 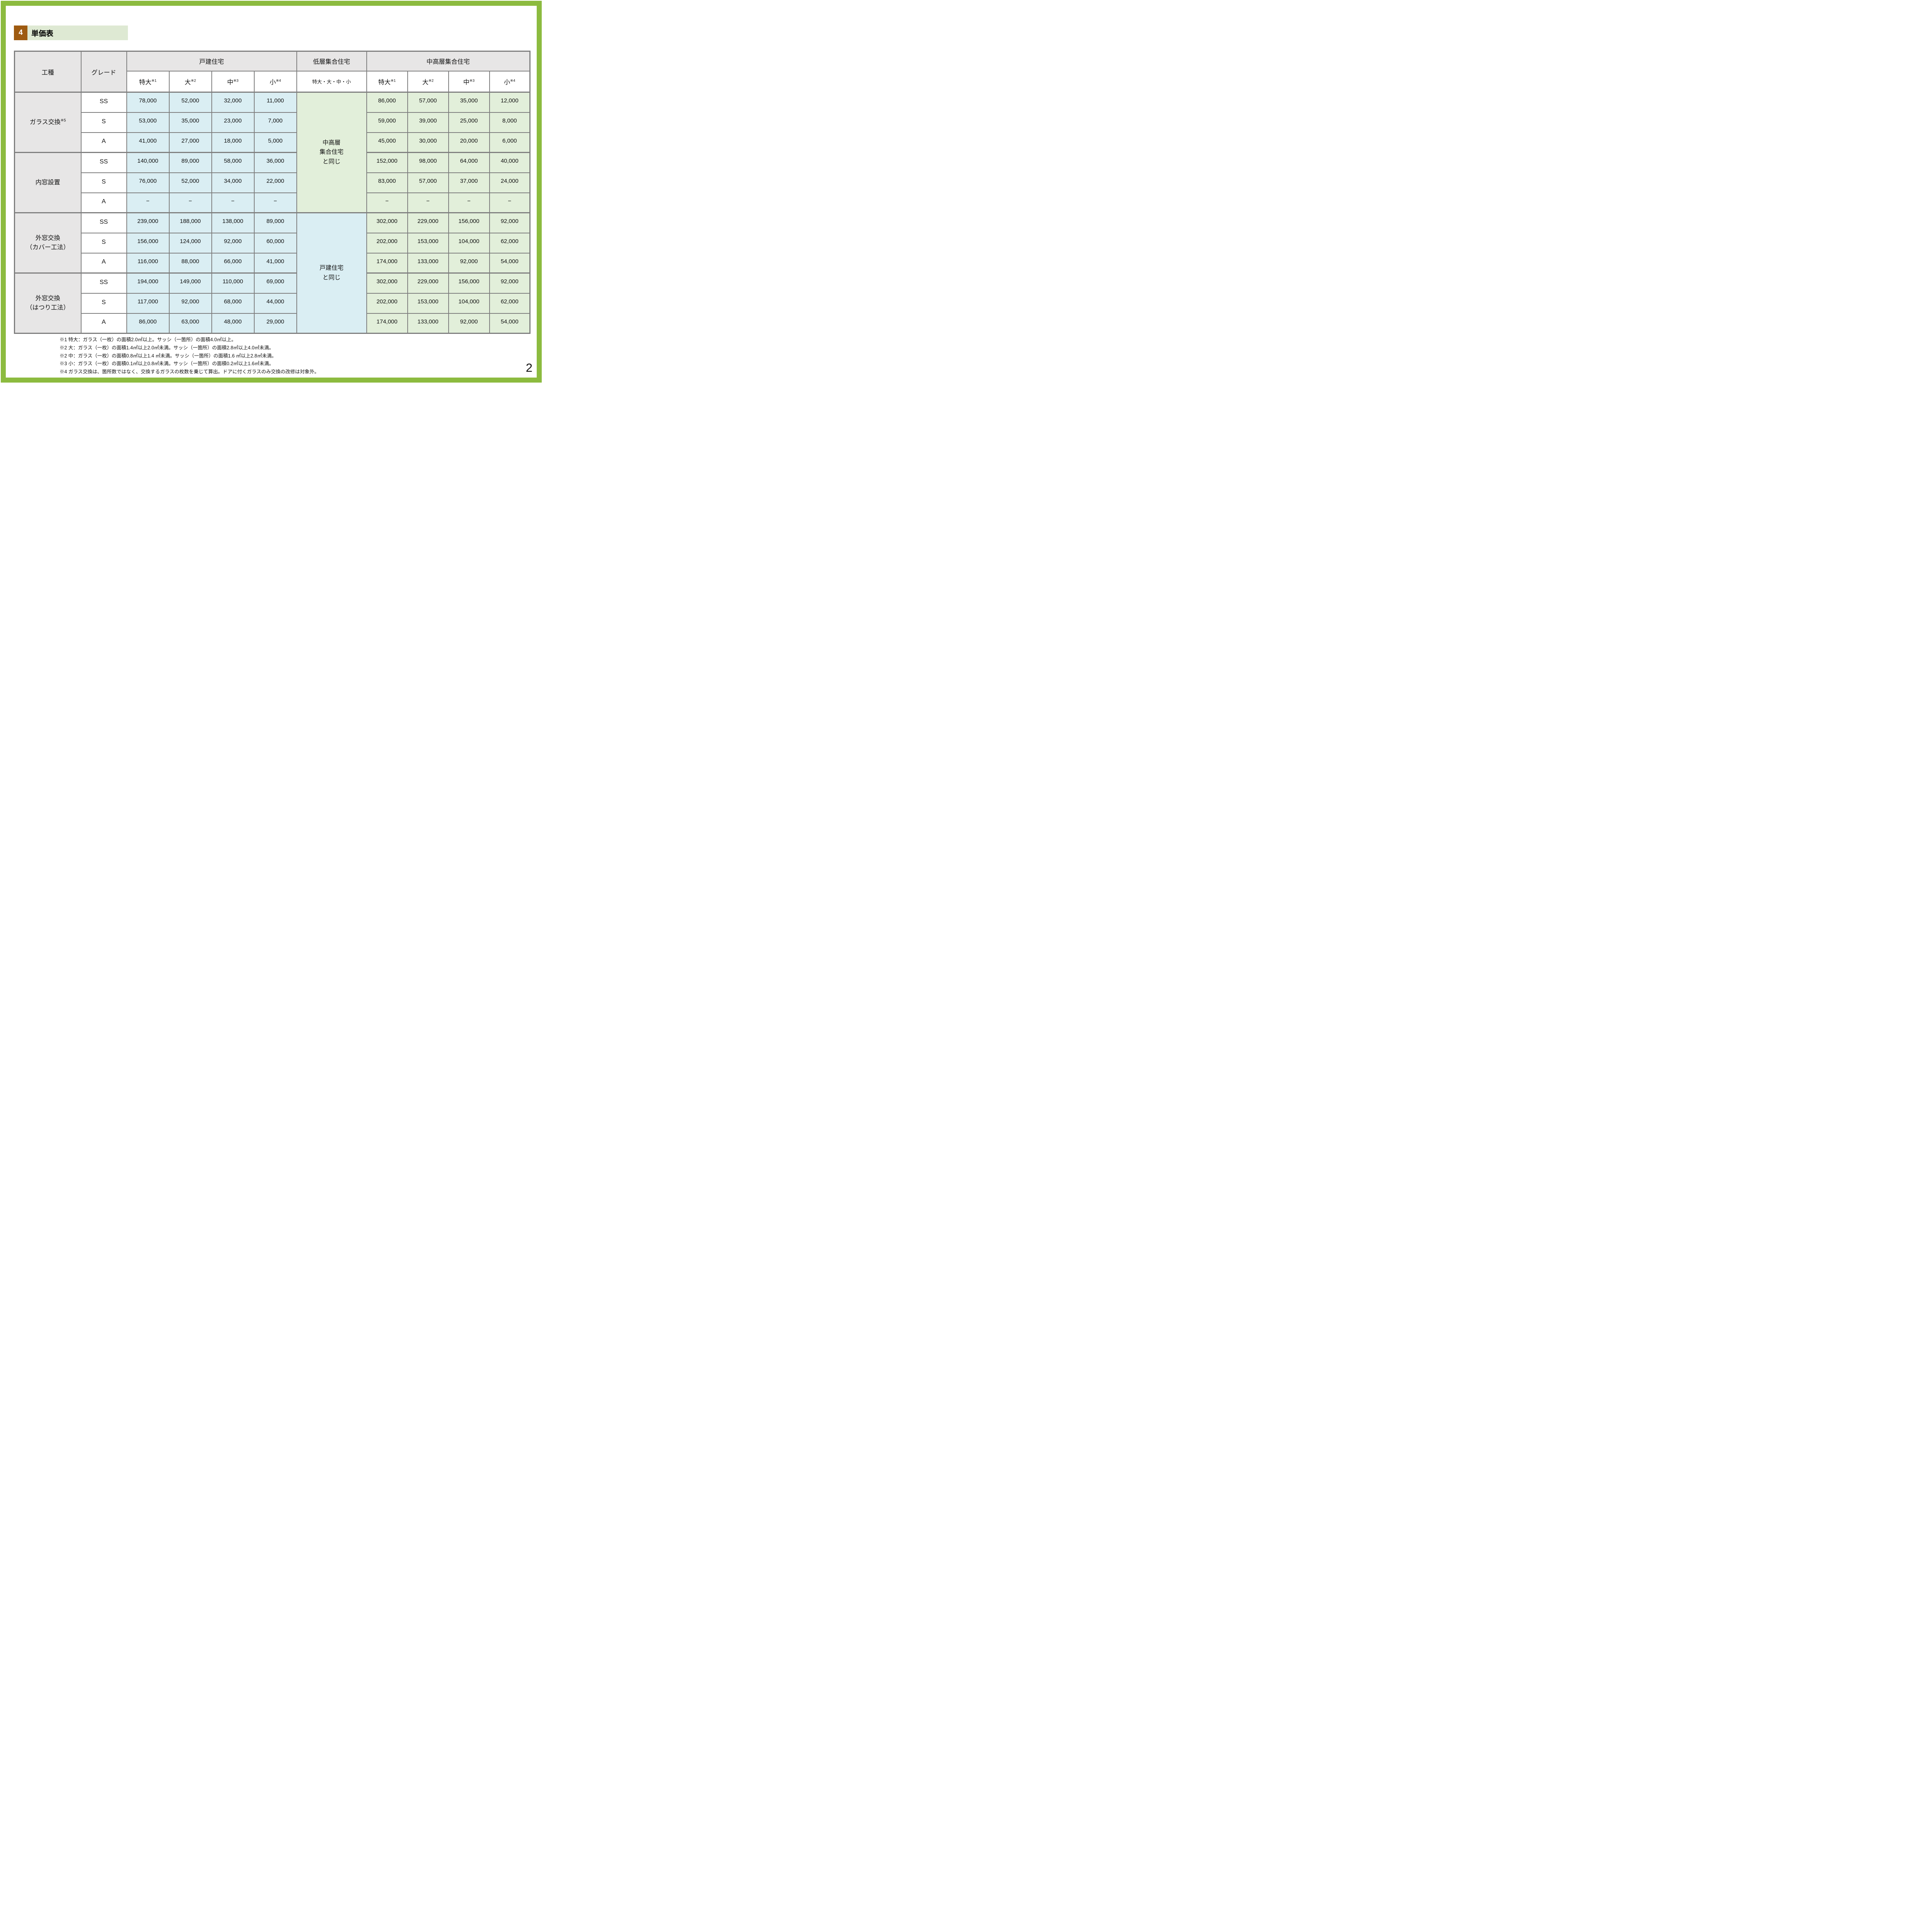 I want to click on header-worktype: 工種, so click(x=48, y=72).